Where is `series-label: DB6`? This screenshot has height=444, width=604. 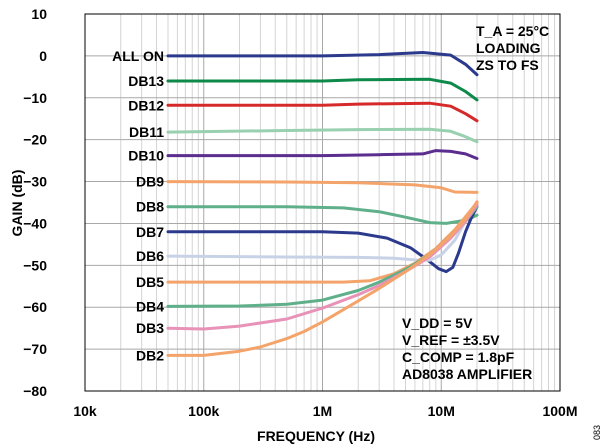 series-label: DB6 is located at coordinates (150, 256).